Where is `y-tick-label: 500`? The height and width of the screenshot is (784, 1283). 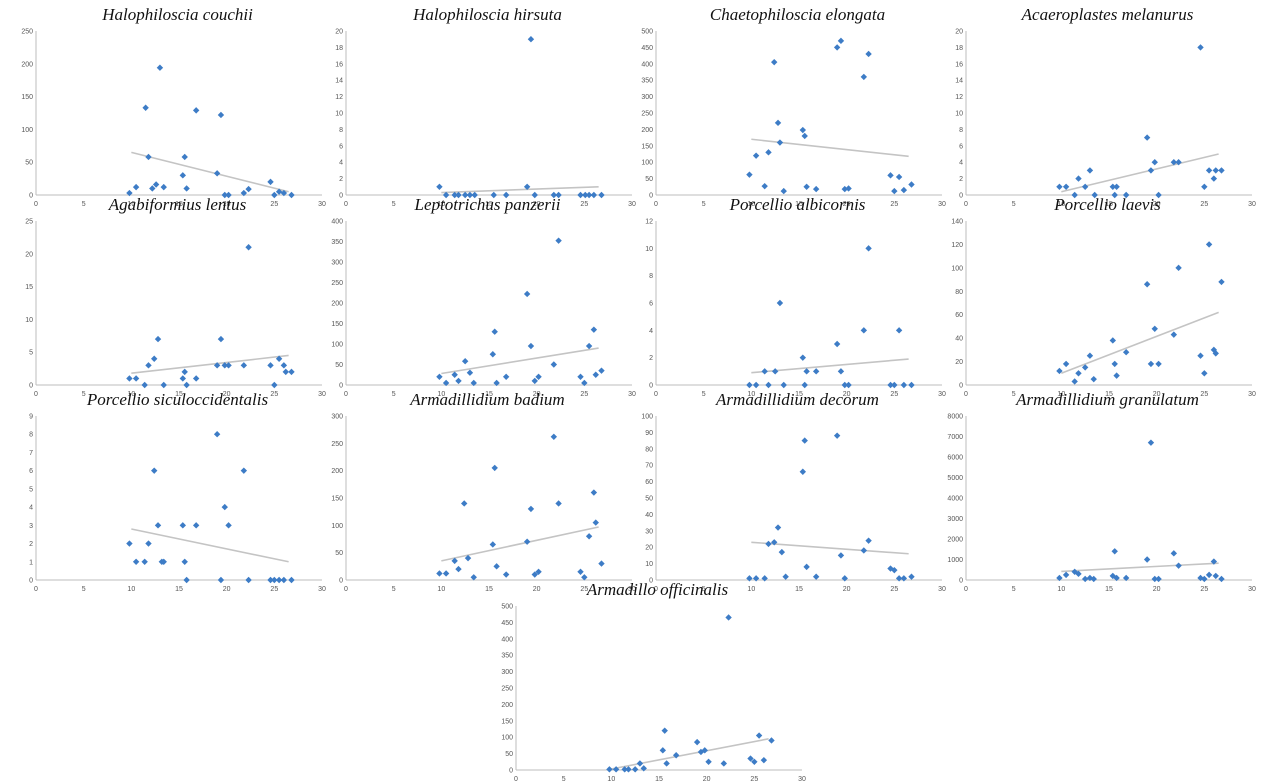
y-tick-label: 500 is located at coordinates (507, 607).